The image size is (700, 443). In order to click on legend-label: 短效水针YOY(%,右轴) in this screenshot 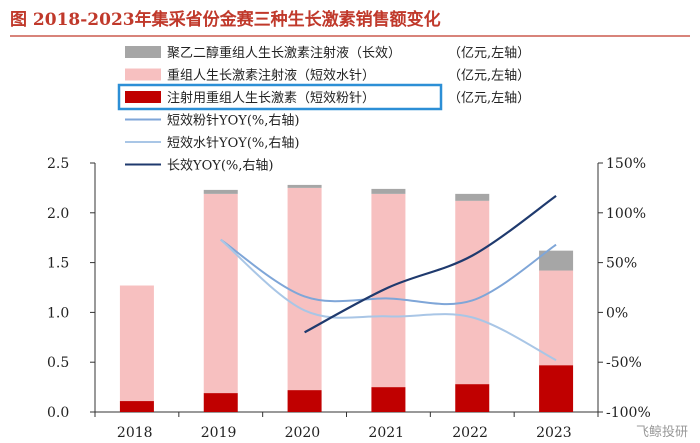, I will do `click(233, 143)`.